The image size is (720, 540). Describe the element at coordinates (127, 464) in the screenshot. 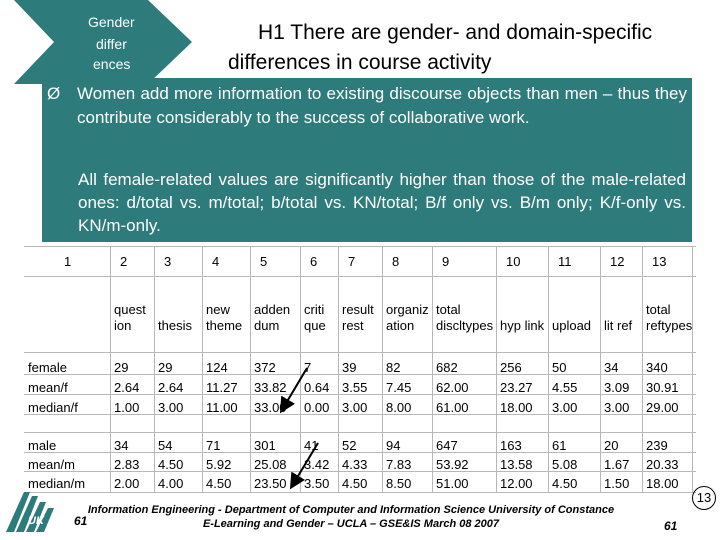

I see `table-cell: 2.83` at that location.